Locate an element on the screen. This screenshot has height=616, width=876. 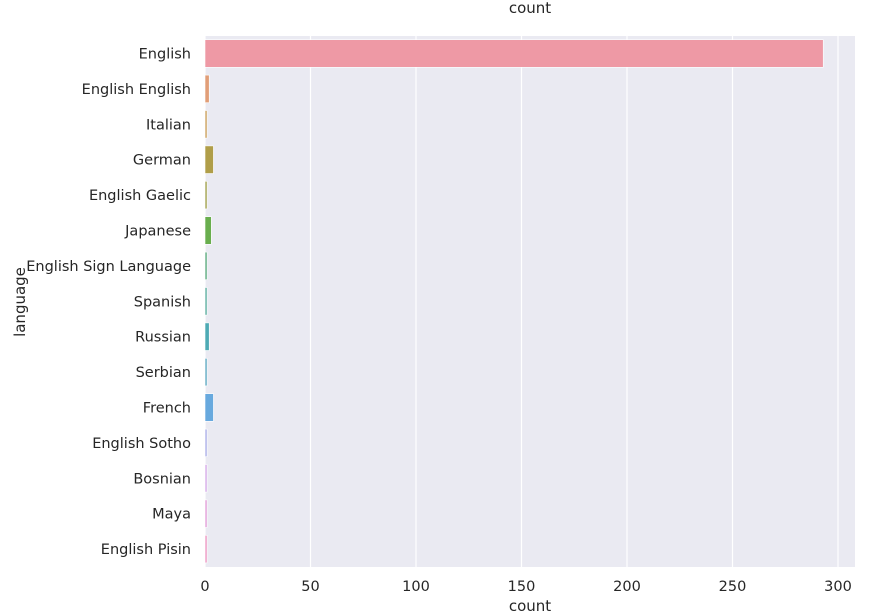
y-tick-label: Japanese is located at coordinates (157, 232).